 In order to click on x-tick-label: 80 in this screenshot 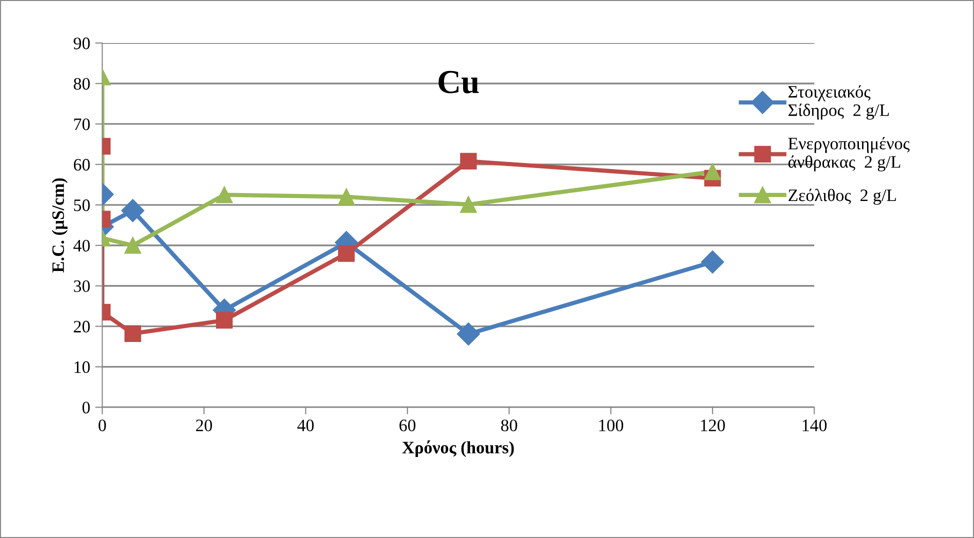, I will do `click(509, 426)`.